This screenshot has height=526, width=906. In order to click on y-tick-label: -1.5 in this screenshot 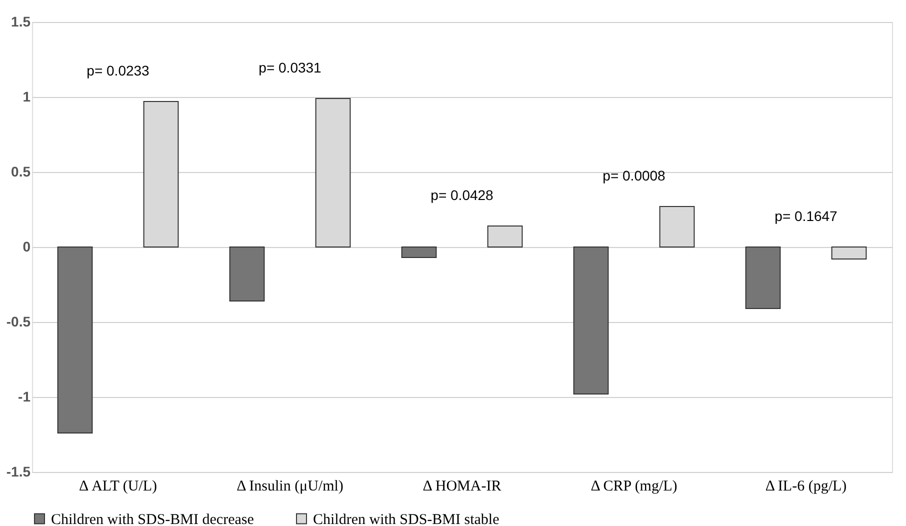, I will do `click(18, 472)`.